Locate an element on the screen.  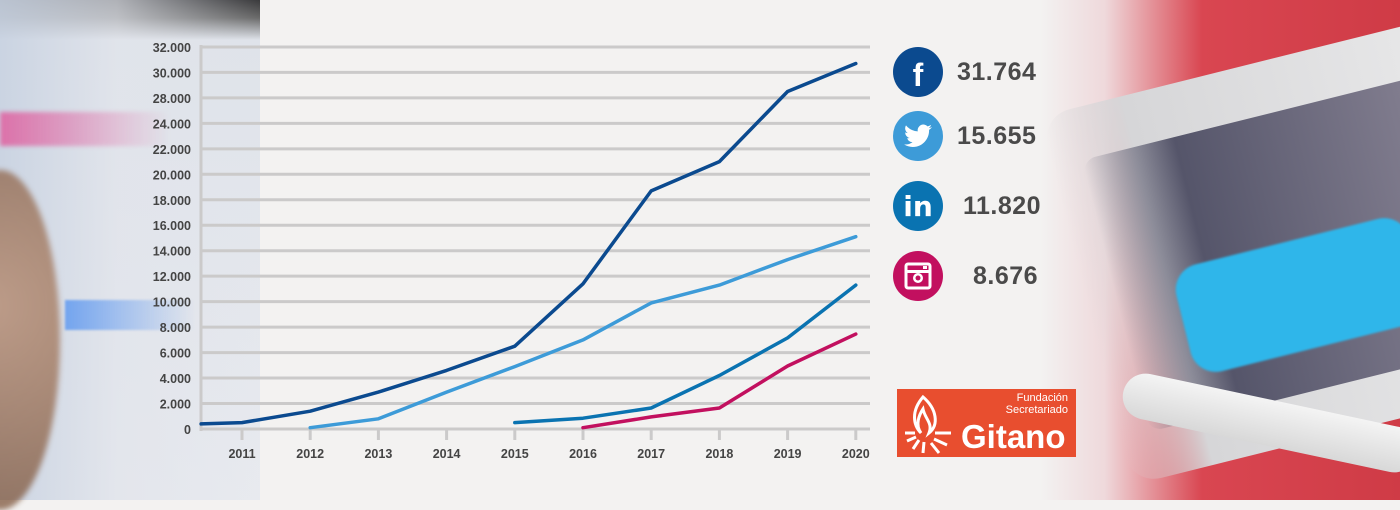
logo-title: Gitano is located at coordinates (1013, 436).